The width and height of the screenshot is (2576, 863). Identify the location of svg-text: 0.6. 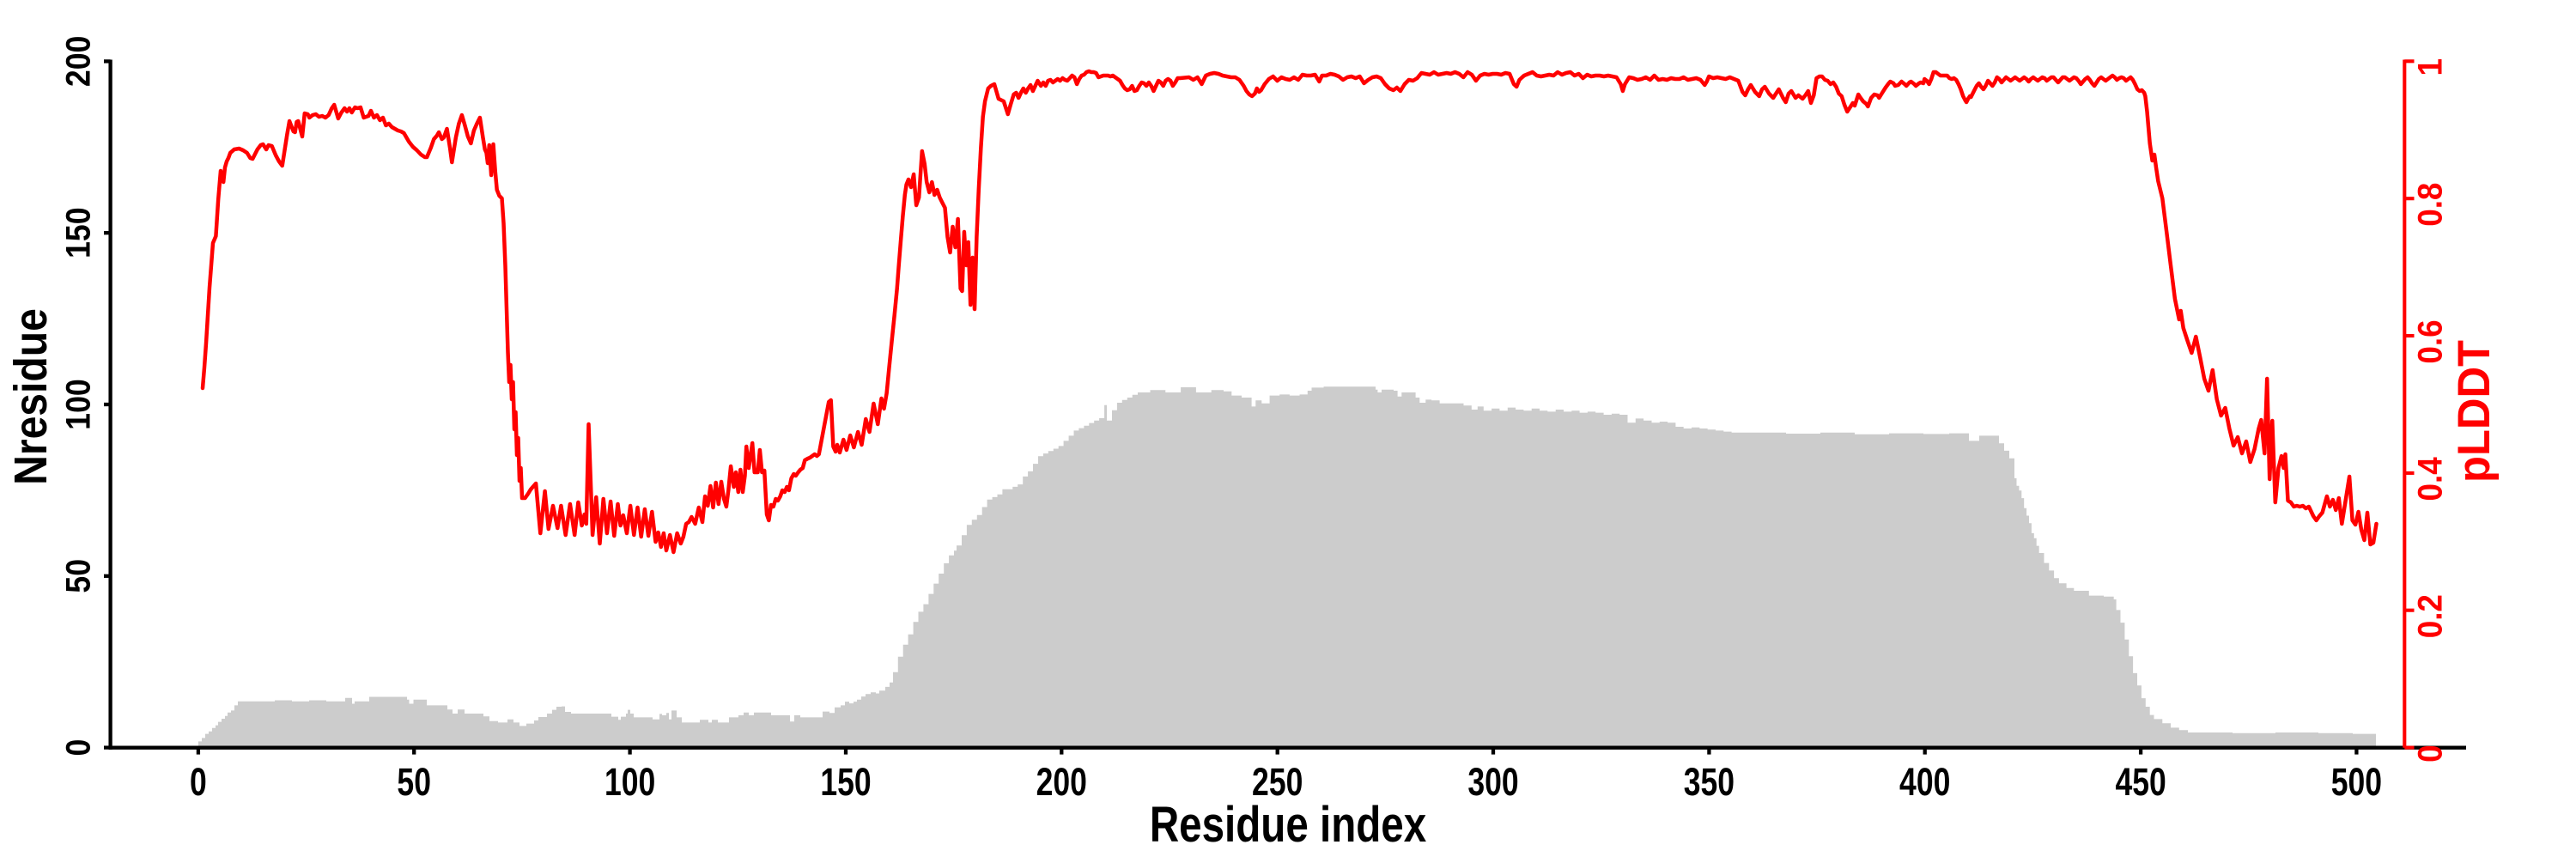
(2430, 341).